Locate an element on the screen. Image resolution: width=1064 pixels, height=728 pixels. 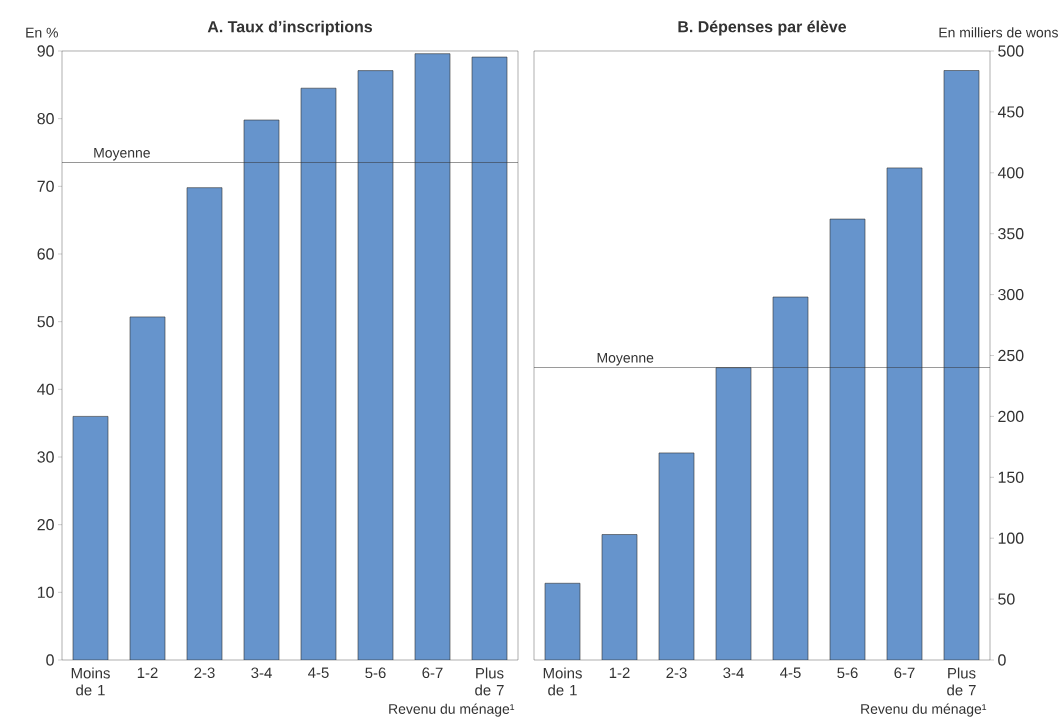
y2-tick-label: 250 is located at coordinates (1011, 355).